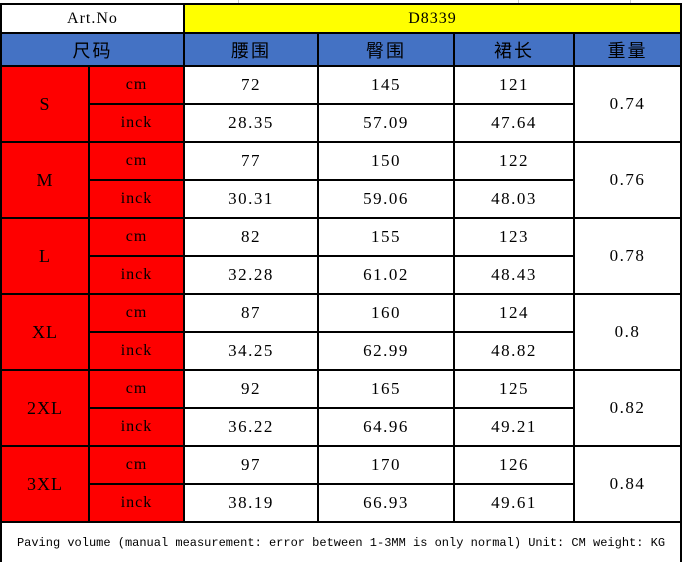 This screenshot has width=686, height=568. I want to click on value-cell: 28.35, so click(251, 123).